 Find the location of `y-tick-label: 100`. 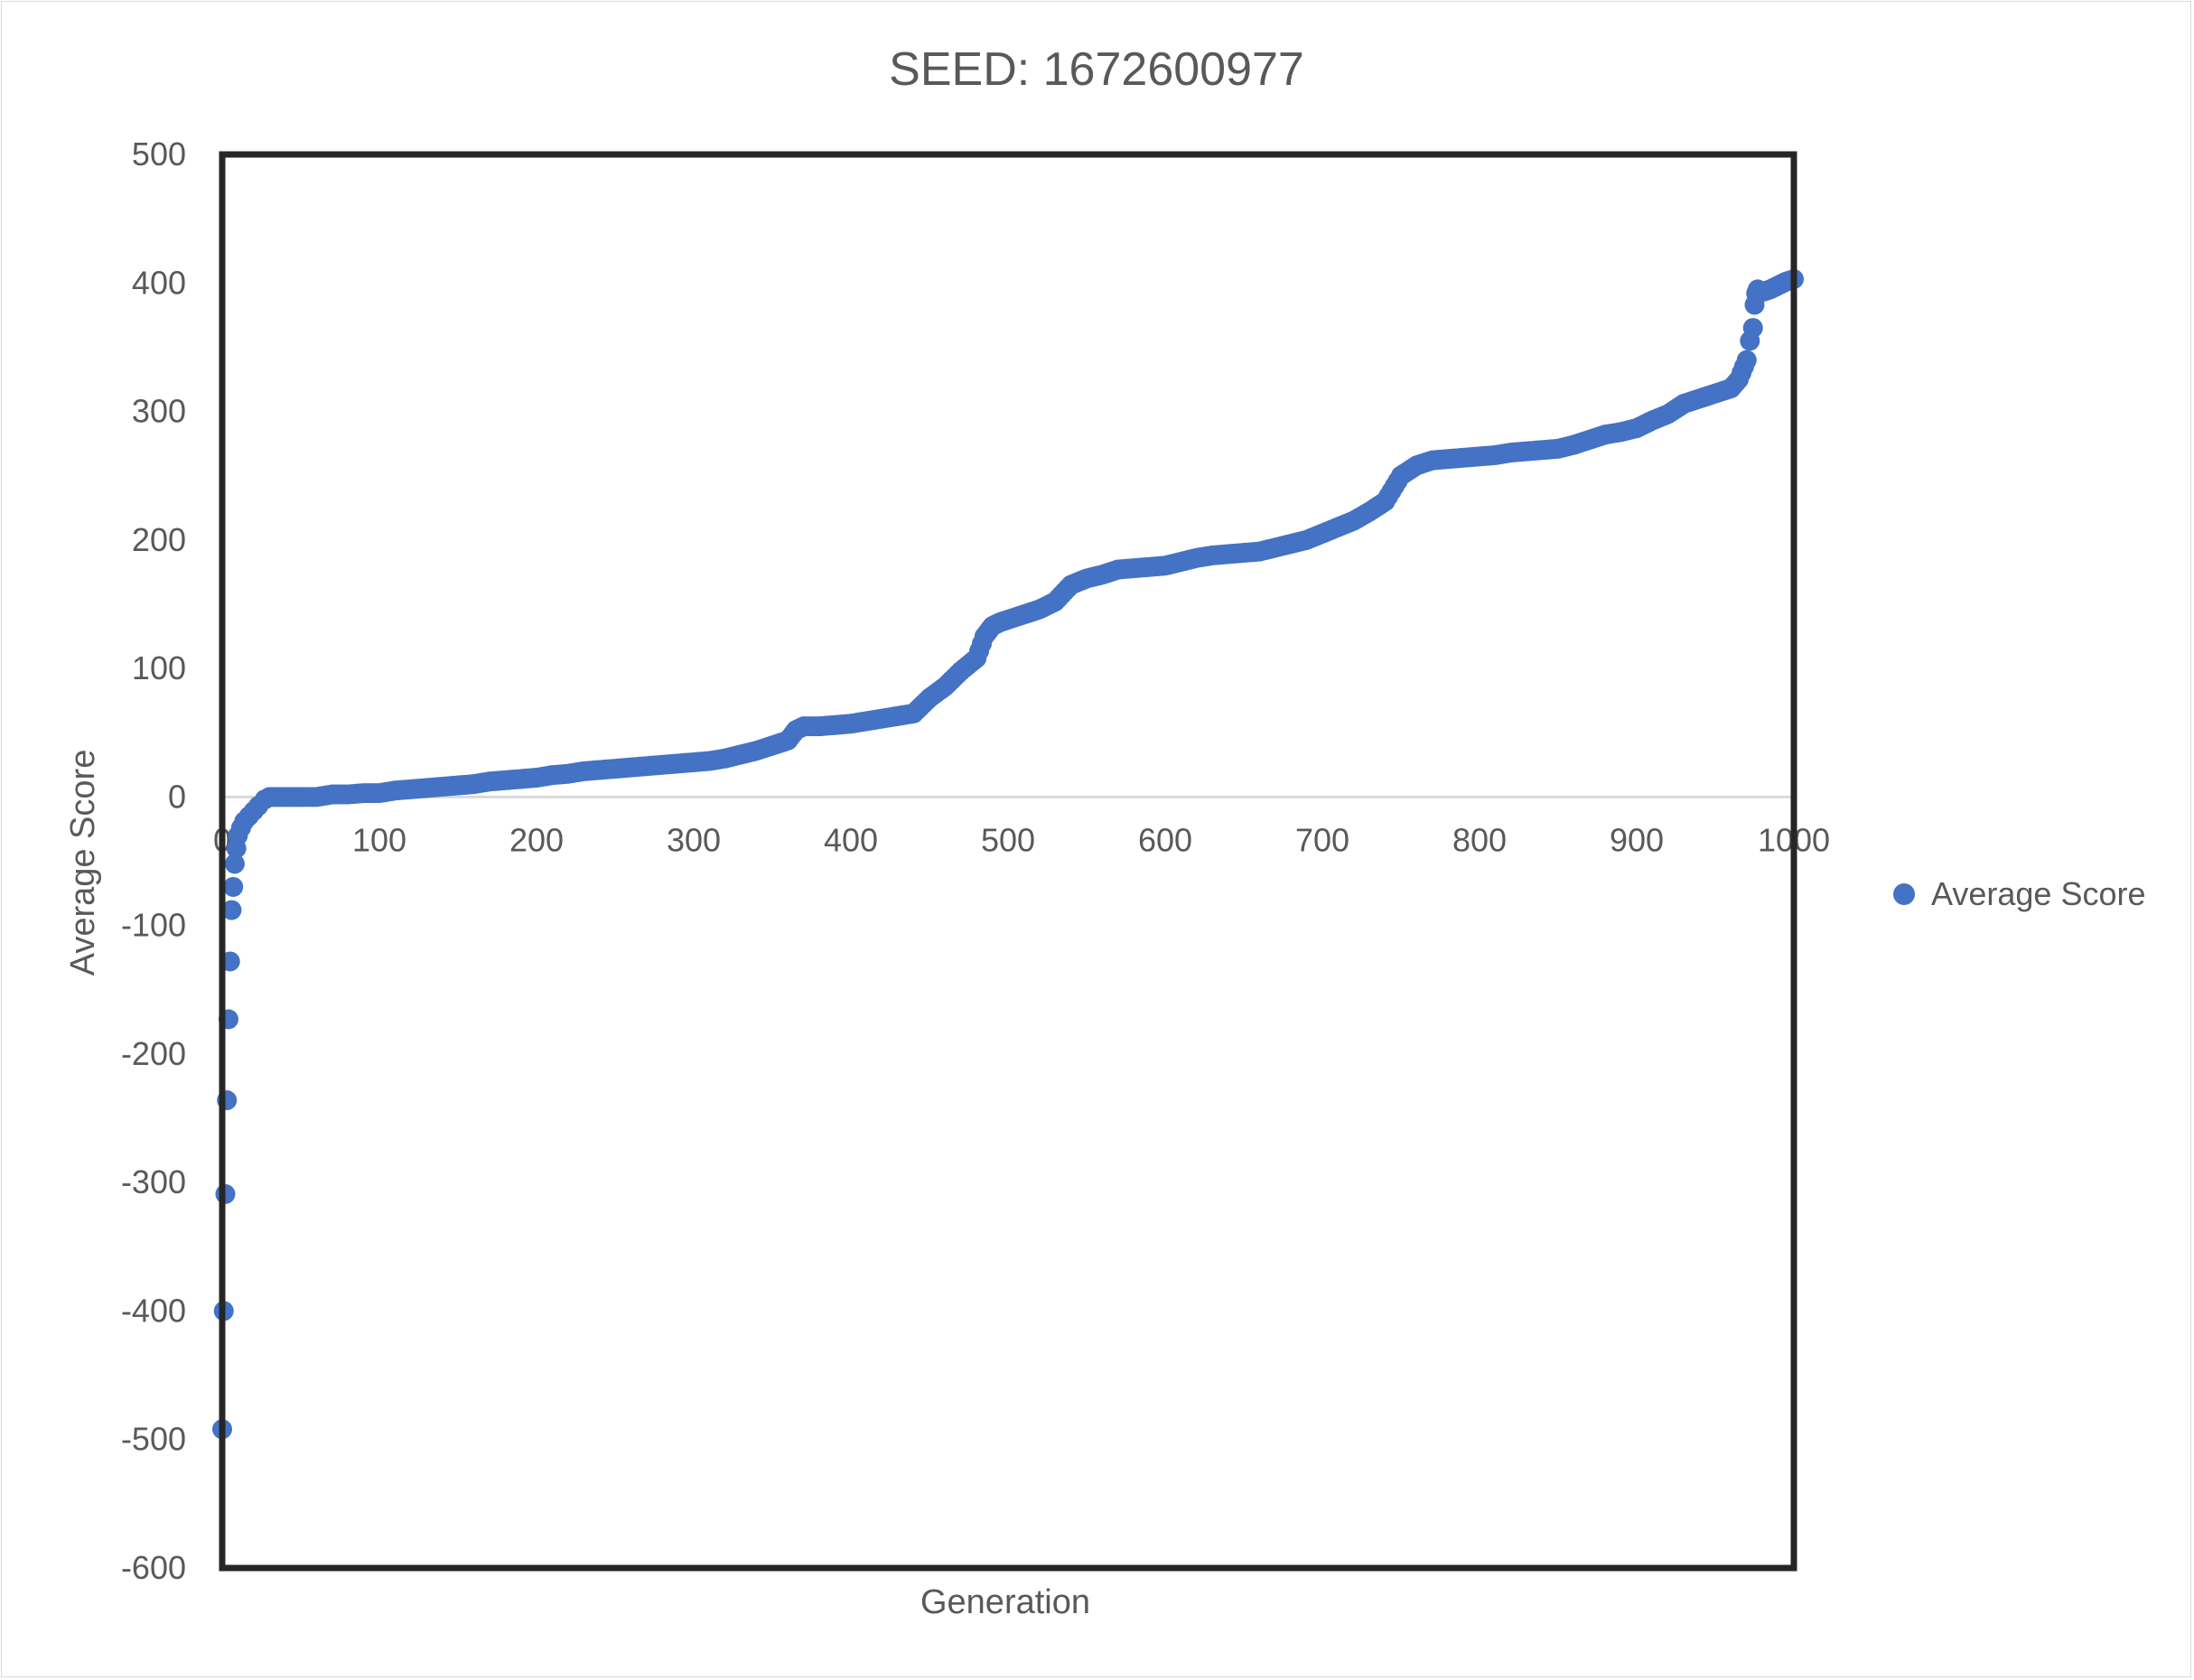

y-tick-label: 100 is located at coordinates (159, 667).